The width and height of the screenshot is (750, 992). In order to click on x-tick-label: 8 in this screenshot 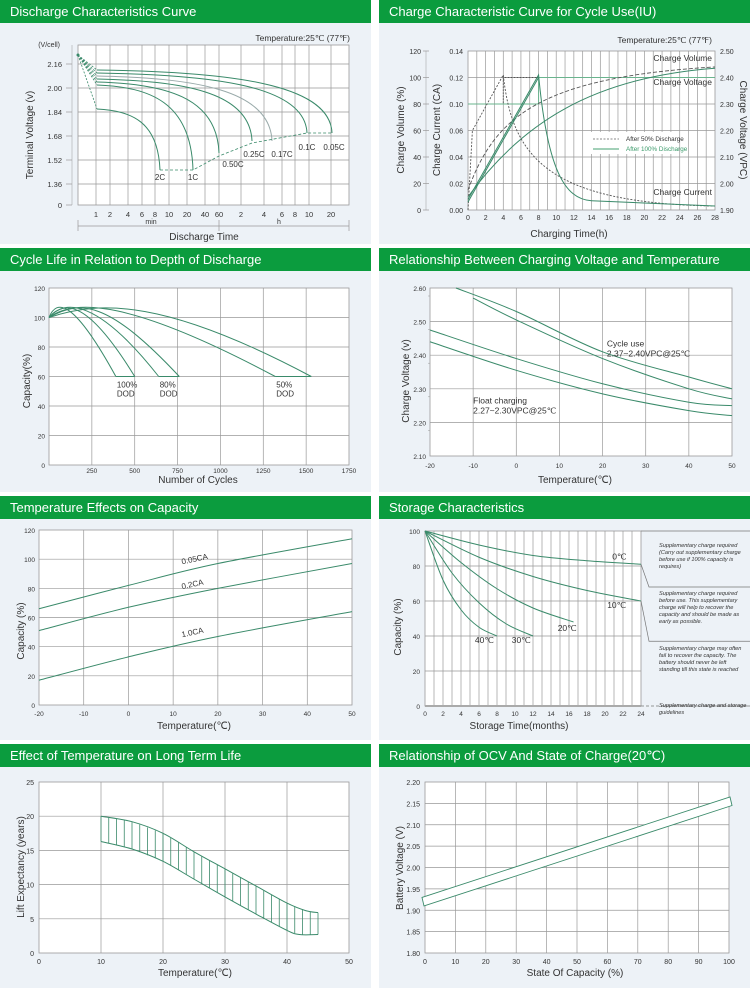, I will do `click(497, 714)`.